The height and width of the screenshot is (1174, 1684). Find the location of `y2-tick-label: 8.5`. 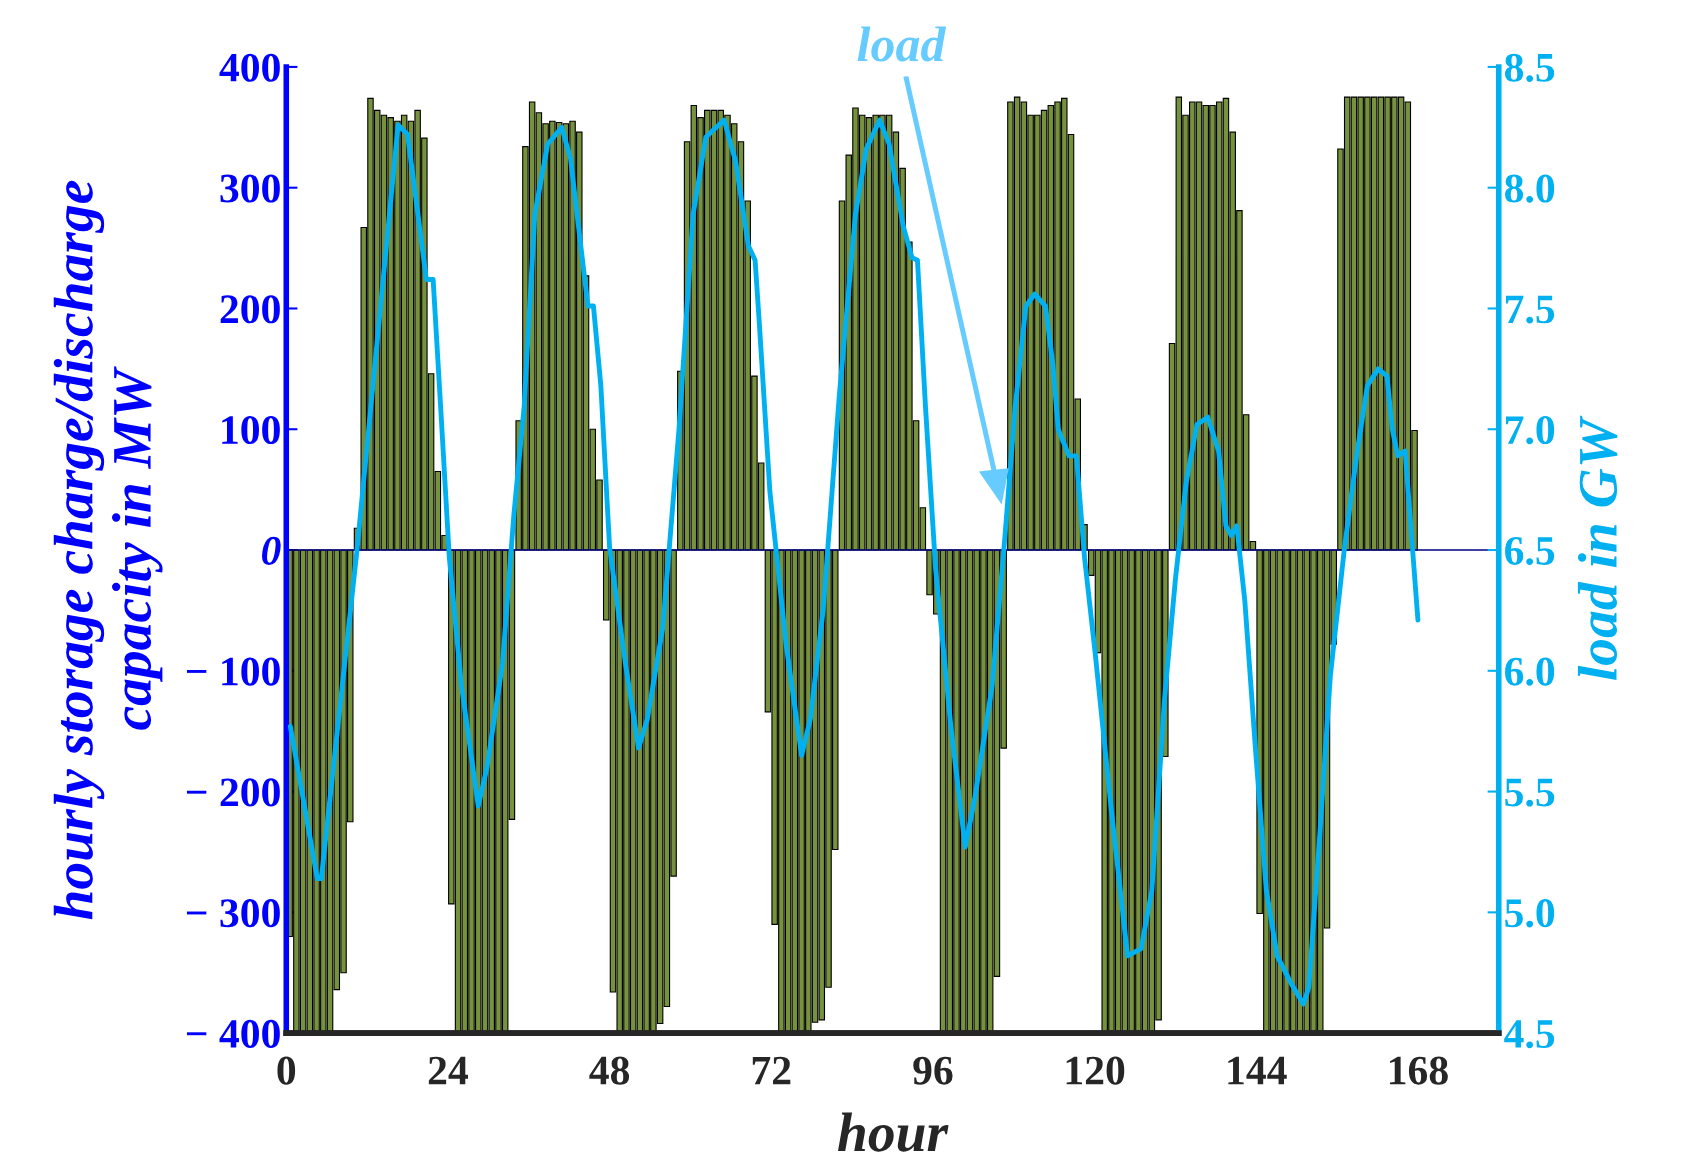

y2-tick-label: 8.5 is located at coordinates (1530, 67).